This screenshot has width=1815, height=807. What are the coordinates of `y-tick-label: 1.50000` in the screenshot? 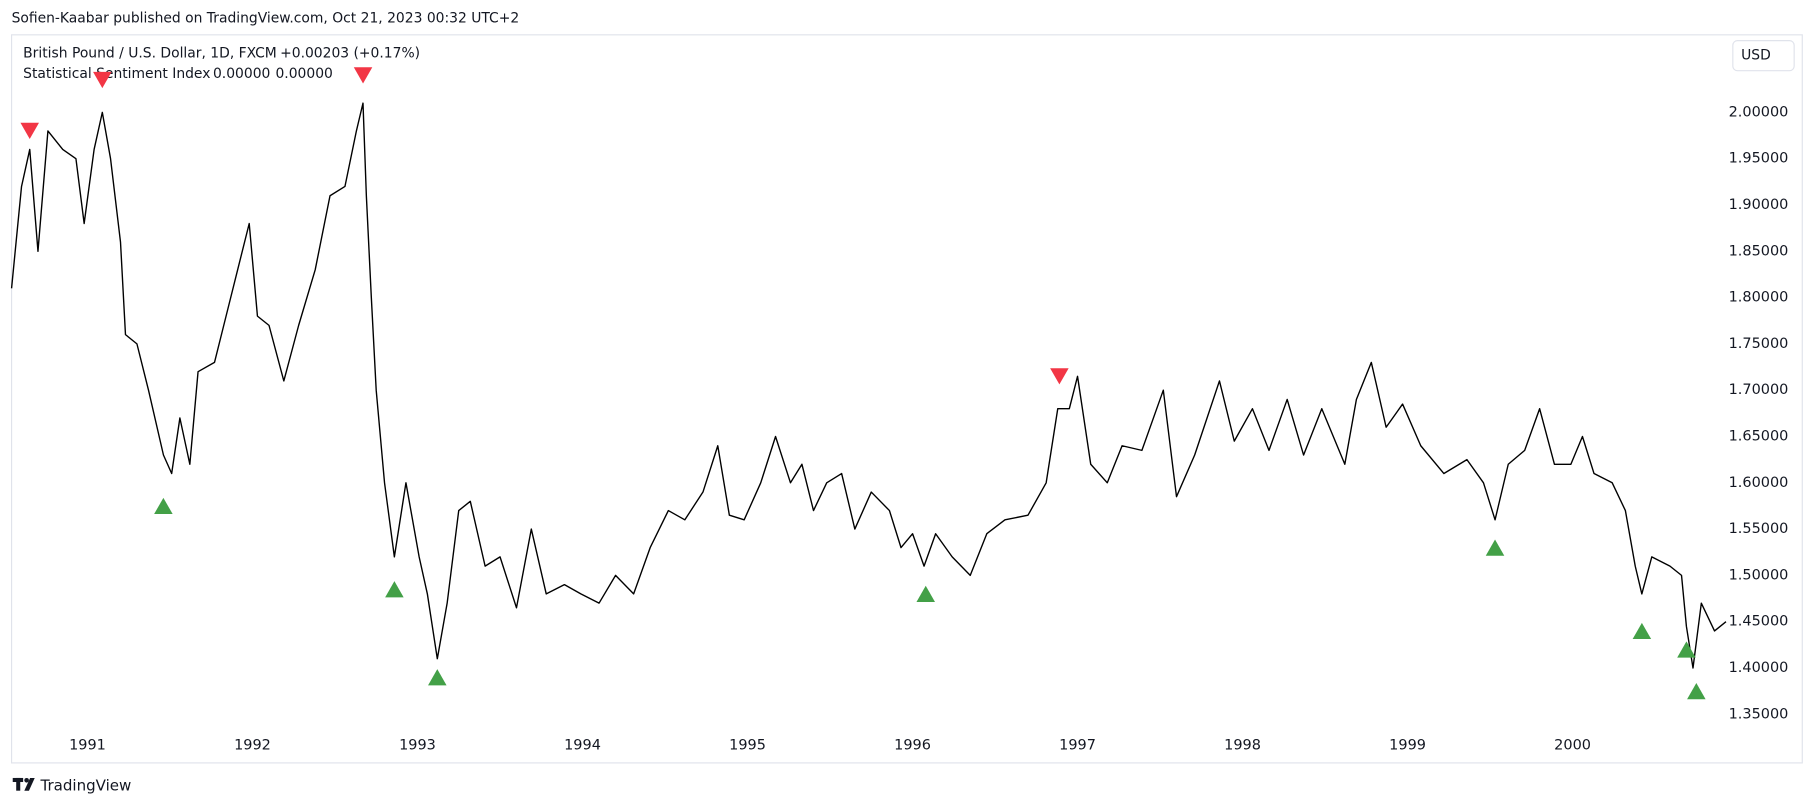 It's located at (1759, 575).